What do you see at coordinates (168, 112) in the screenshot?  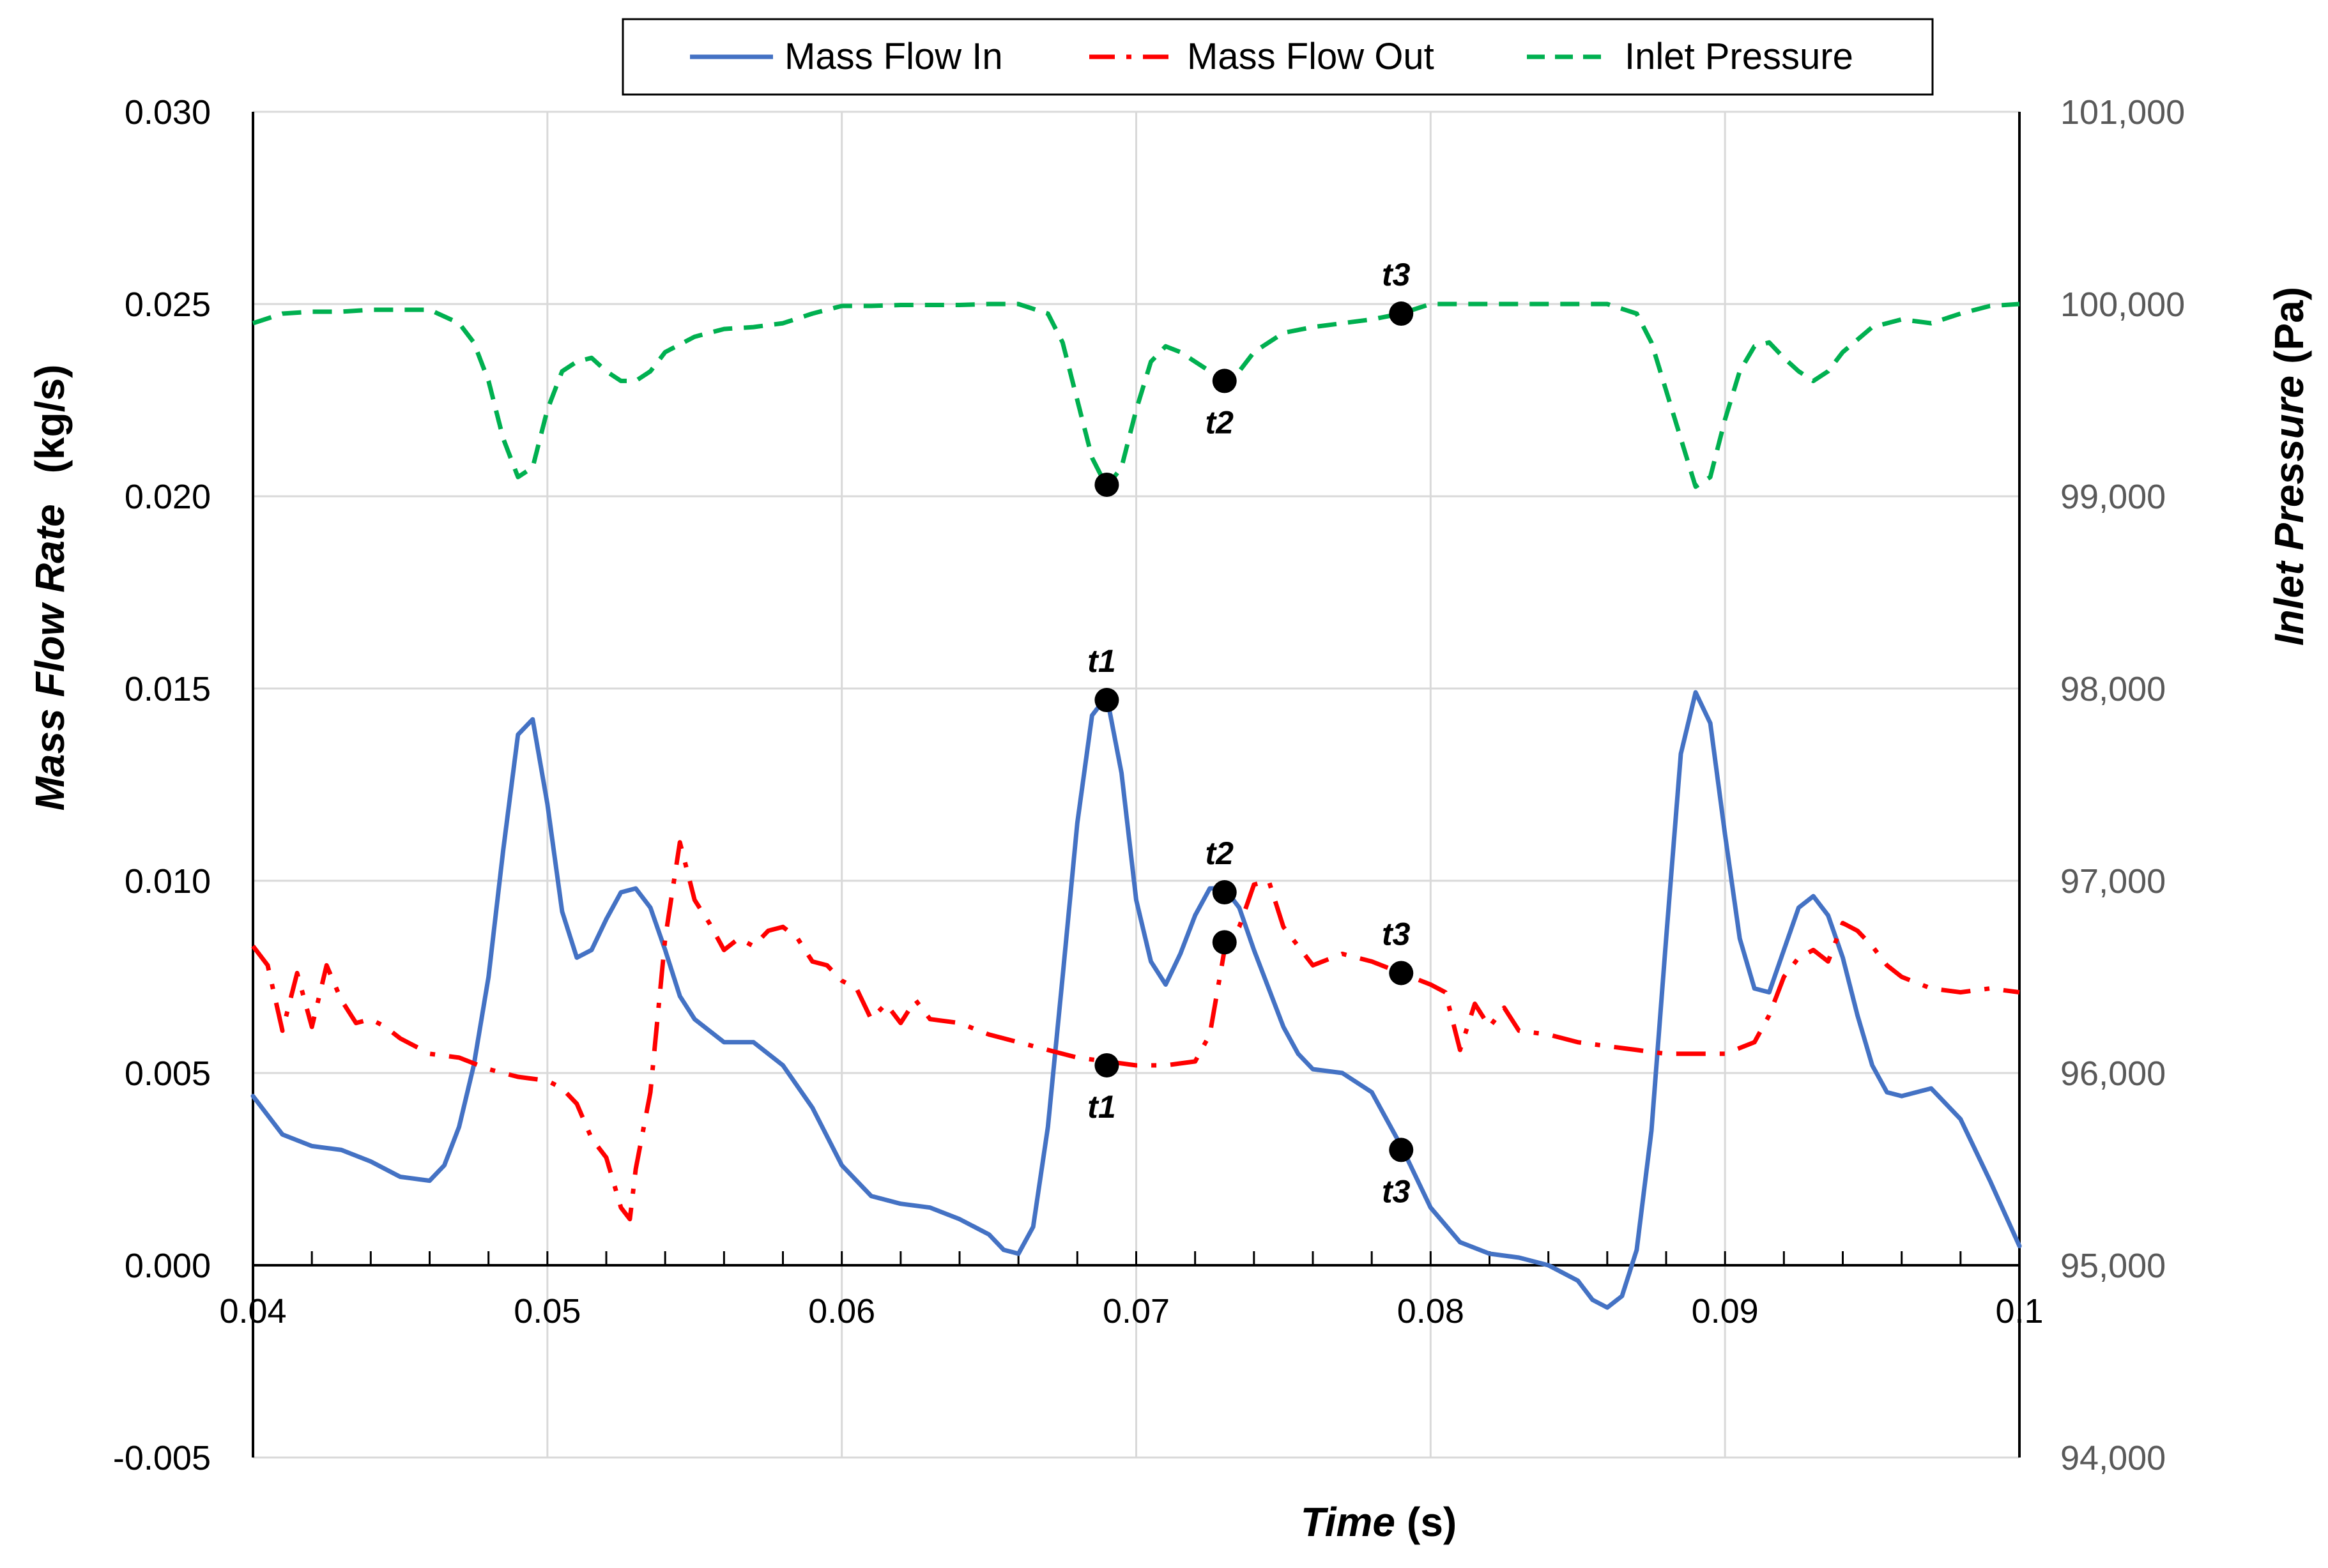 I see `y-tick-label: 0.030` at bounding box center [168, 112].